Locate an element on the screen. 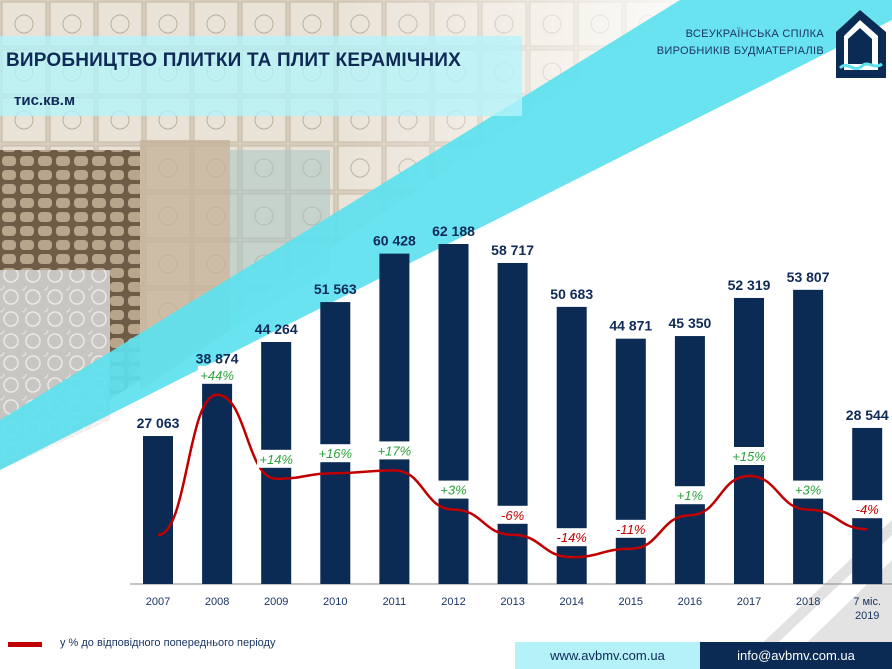 The height and width of the screenshot is (669, 892). x-tick-label-6: 2013 is located at coordinates (512, 602).